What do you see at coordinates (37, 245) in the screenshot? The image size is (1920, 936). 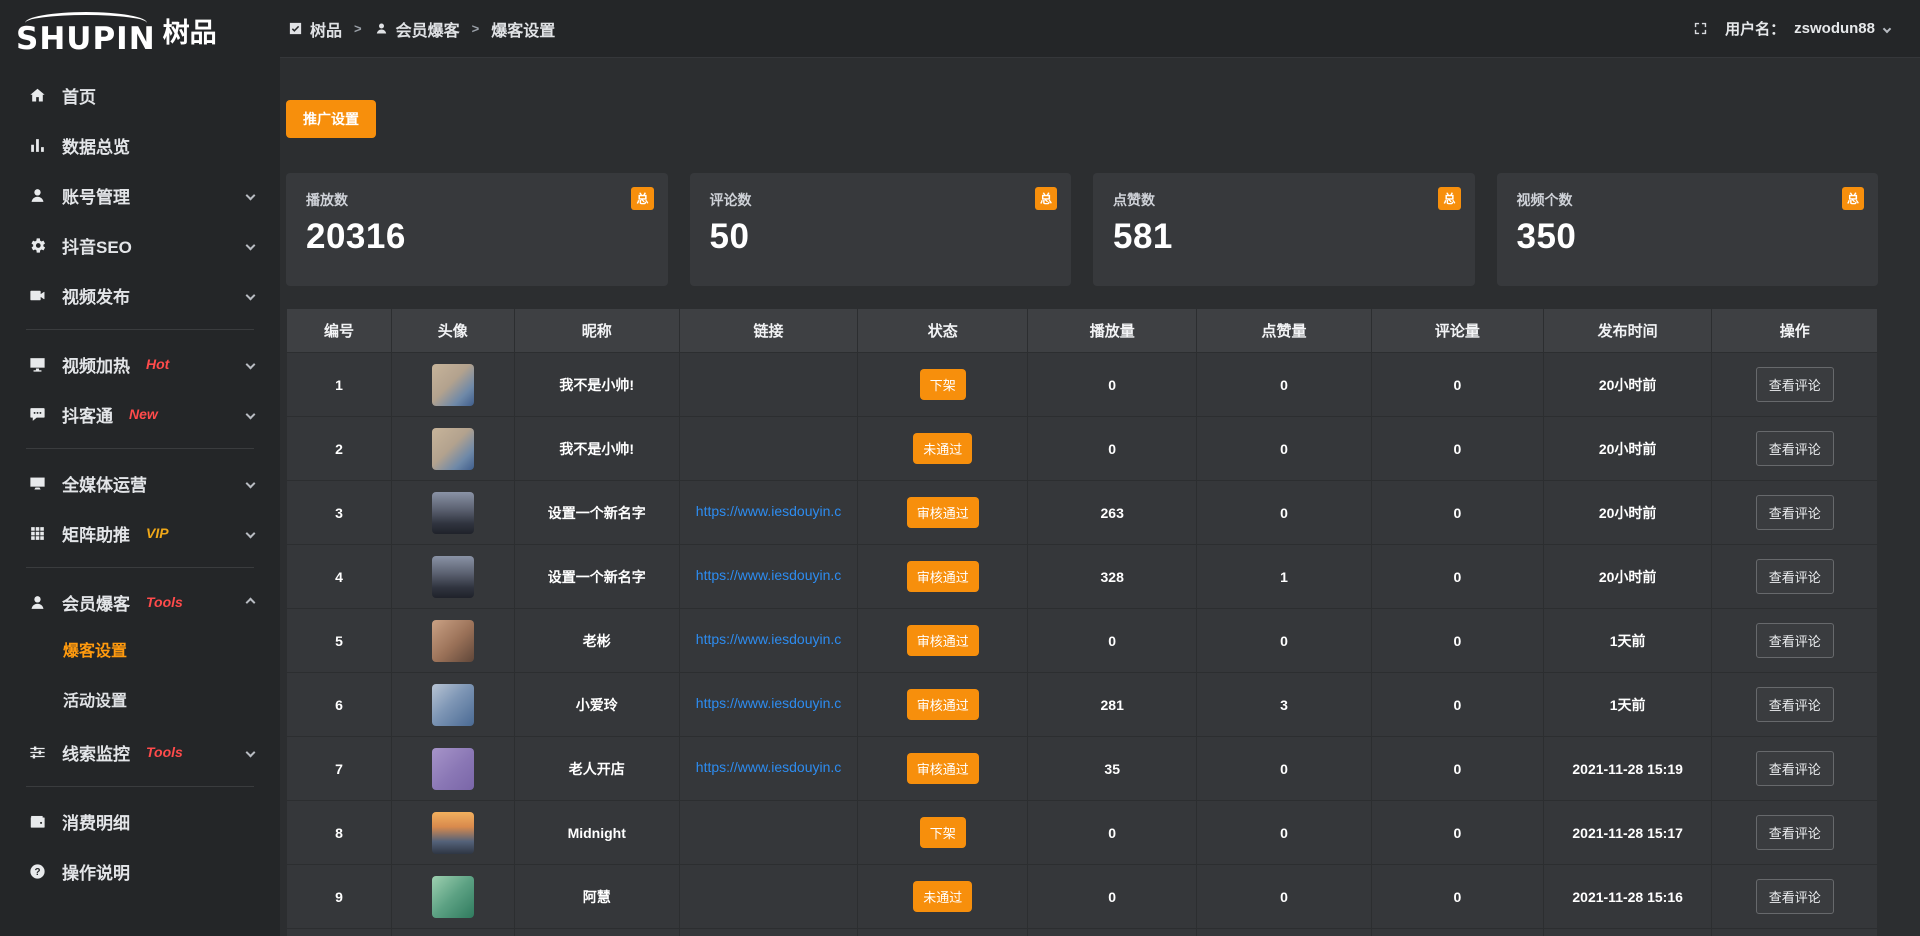 I see `gear-icon` at bounding box center [37, 245].